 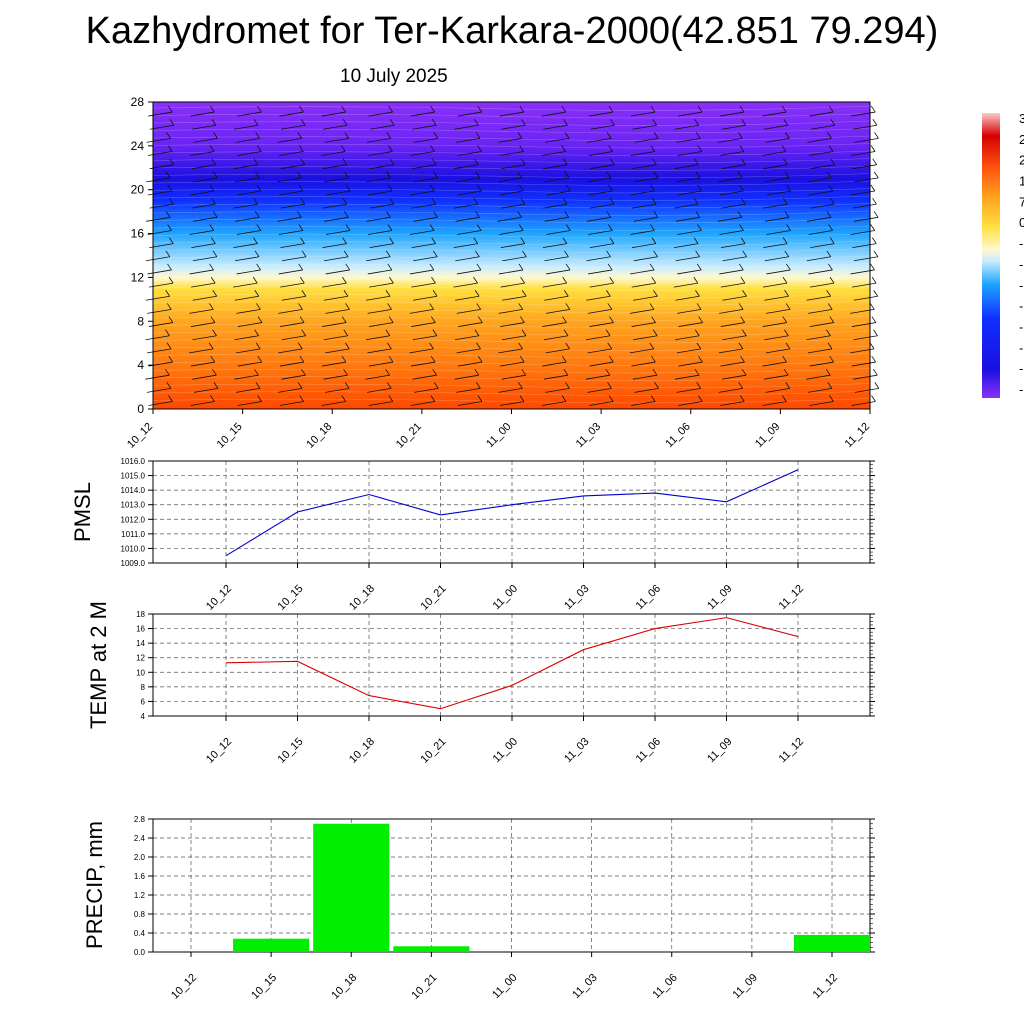 What do you see at coordinates (140, 914) in the screenshot?
I see `y-tick-label: 0.8` at bounding box center [140, 914].